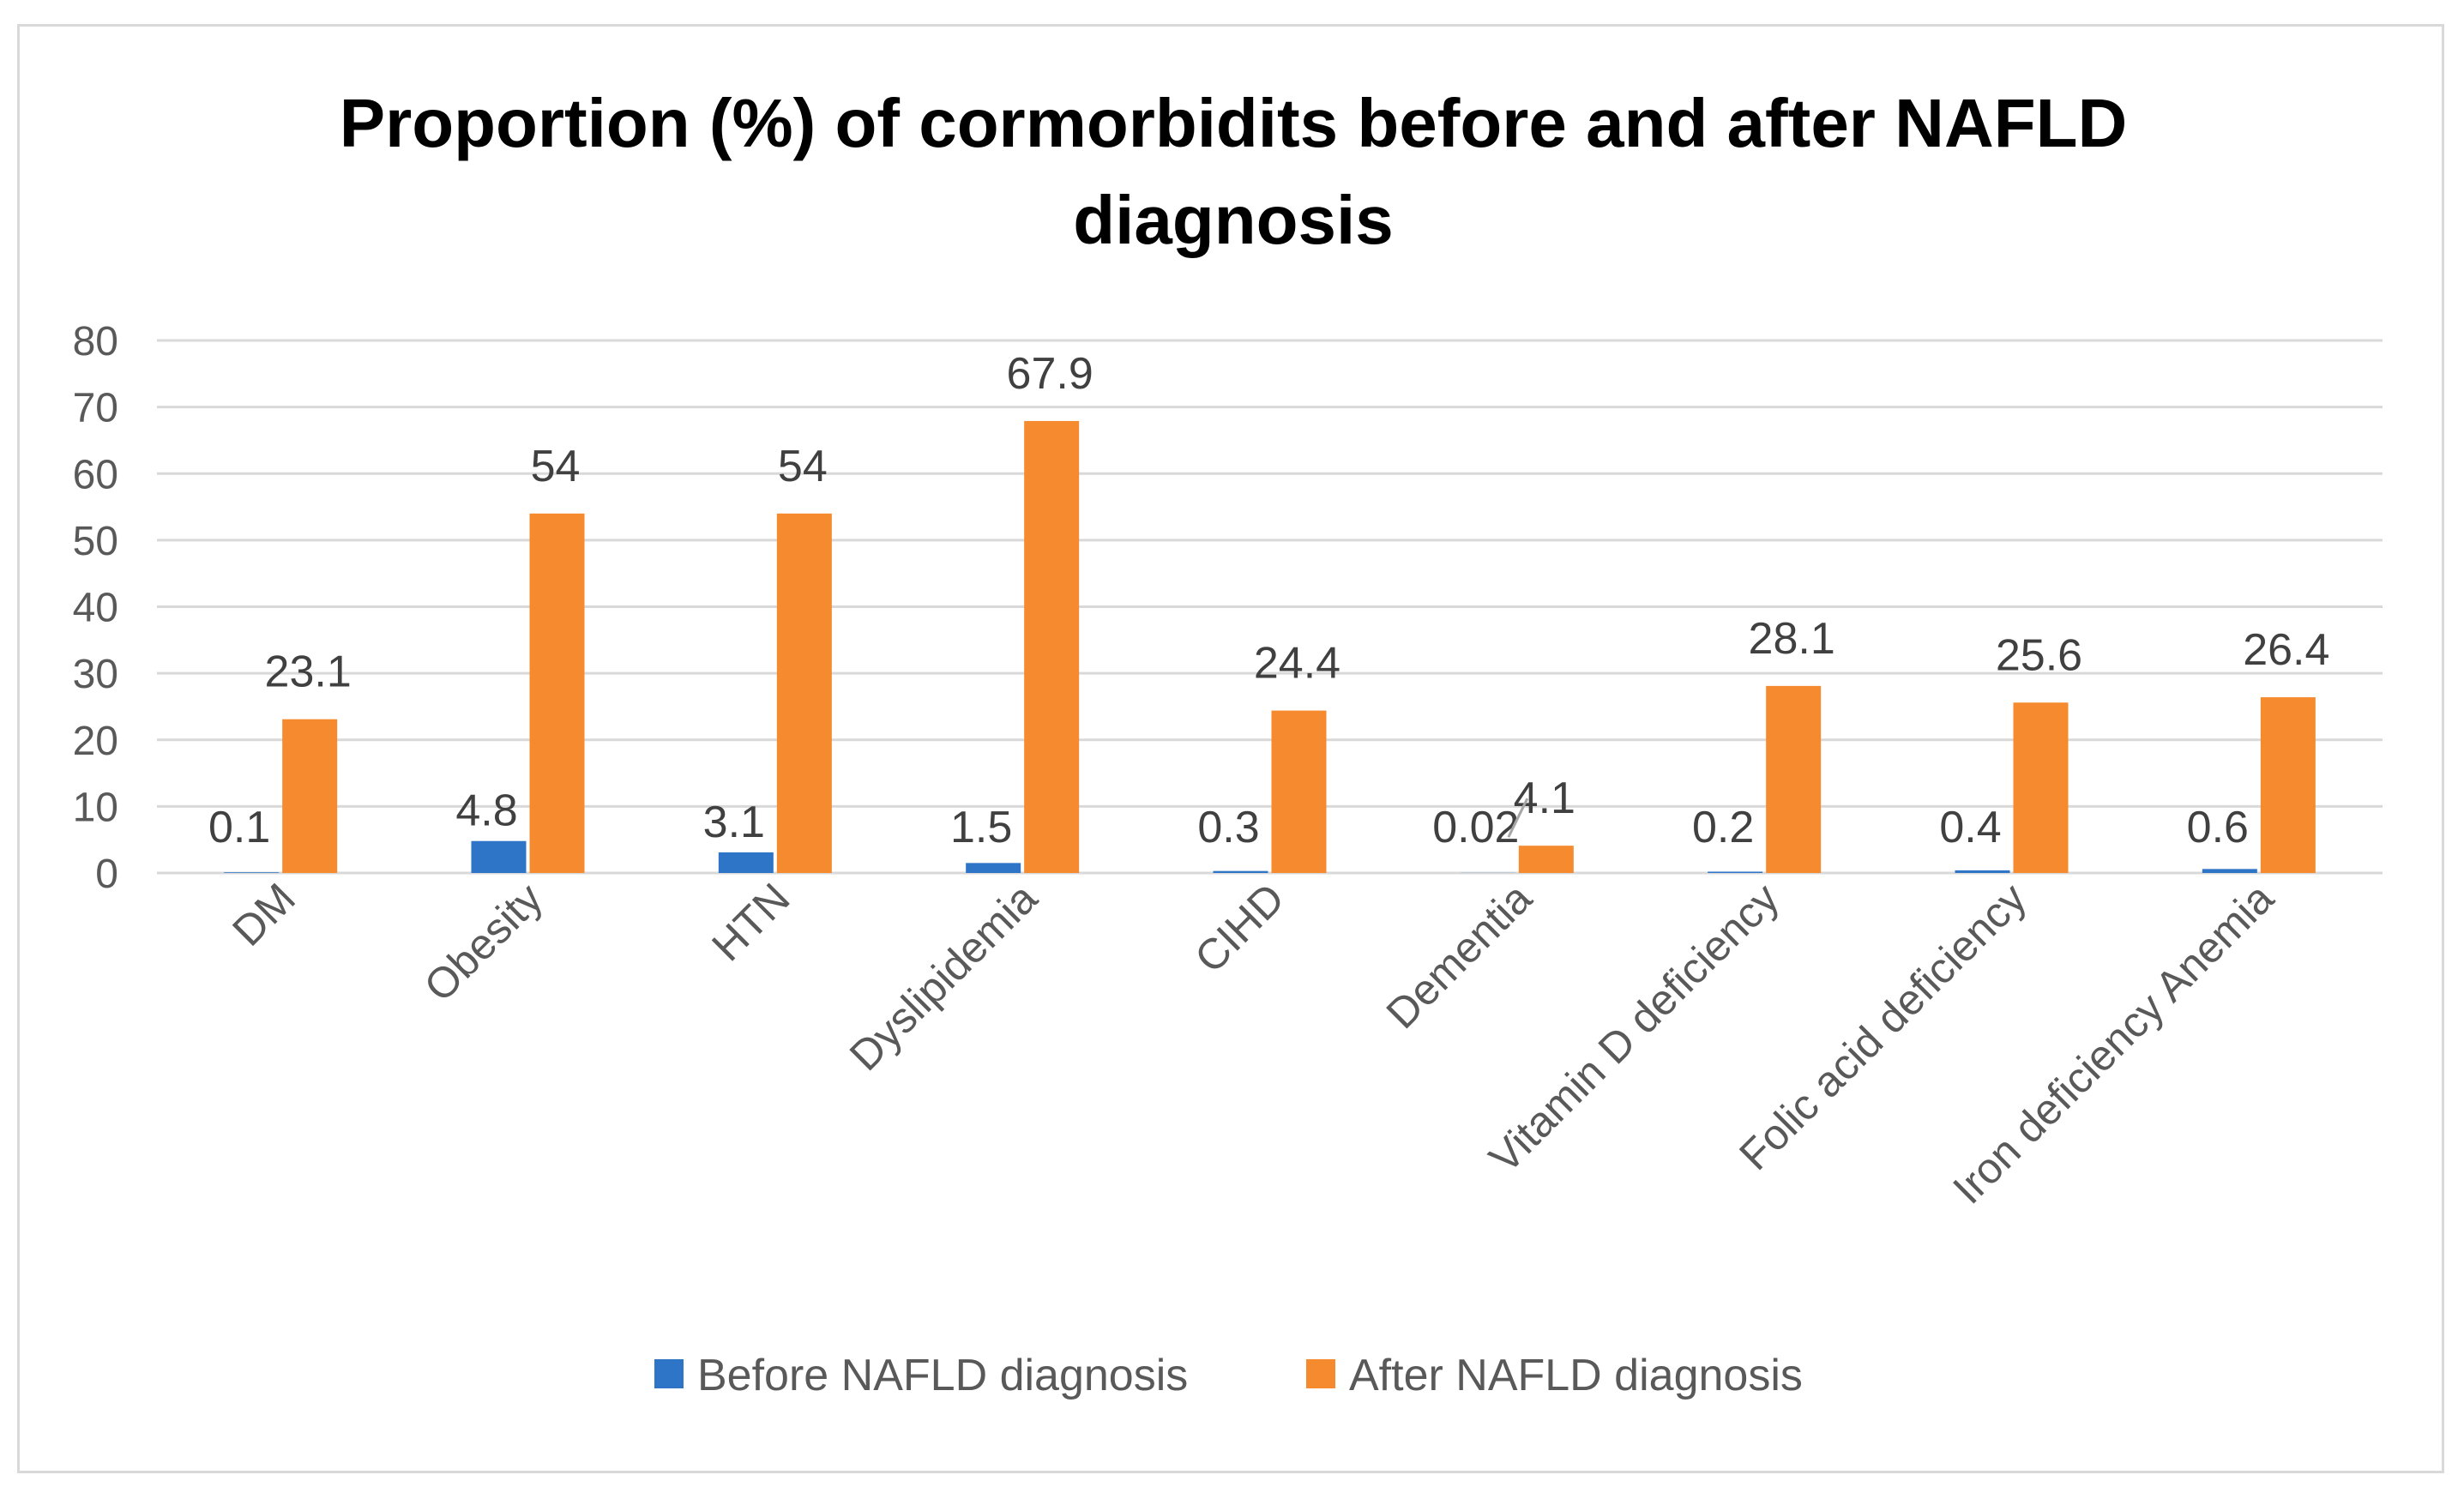  What do you see at coordinates (1544, 798) in the screenshot?
I see `data-label-after-nafld-diagnosis-dementia: 4.1` at bounding box center [1544, 798].